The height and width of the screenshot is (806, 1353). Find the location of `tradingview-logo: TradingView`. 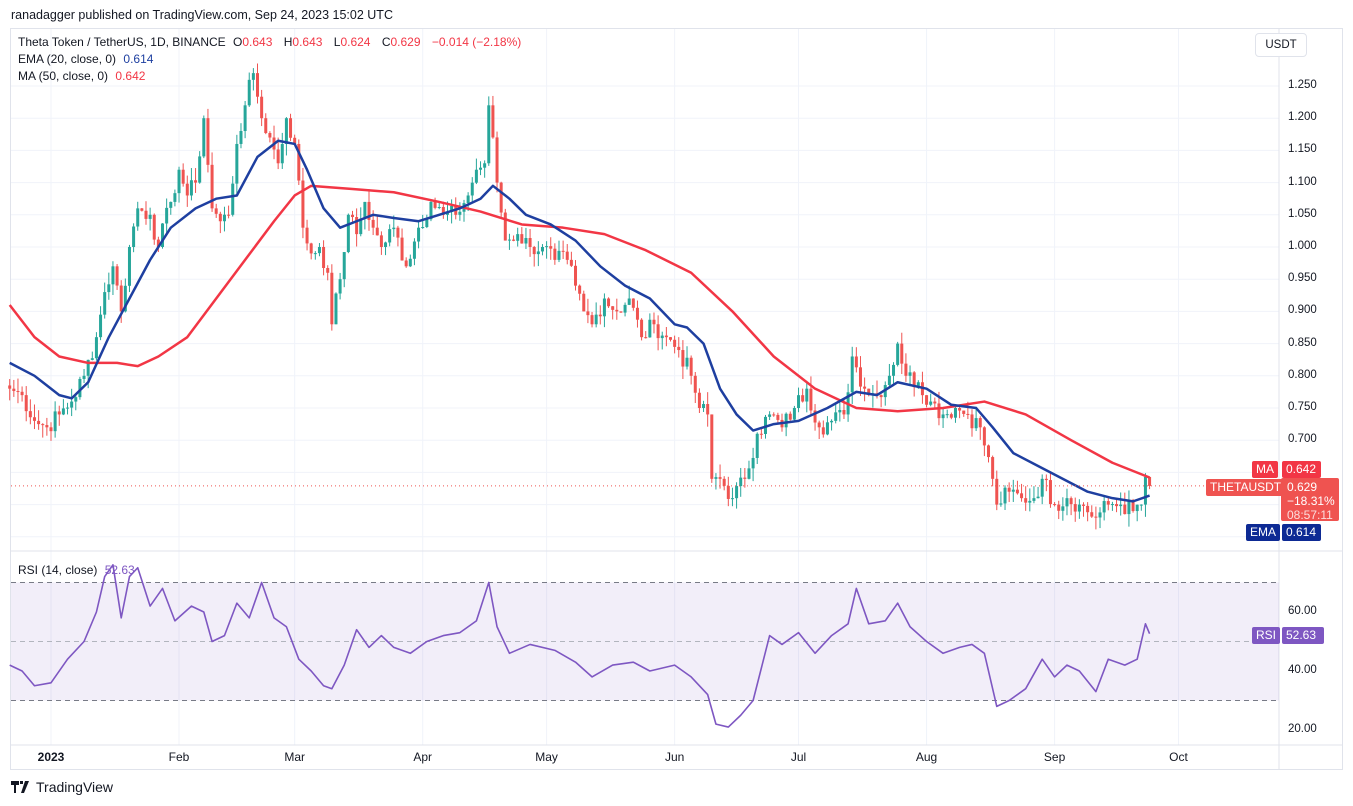

tradingview-logo: TradingView is located at coordinates (62, 787).